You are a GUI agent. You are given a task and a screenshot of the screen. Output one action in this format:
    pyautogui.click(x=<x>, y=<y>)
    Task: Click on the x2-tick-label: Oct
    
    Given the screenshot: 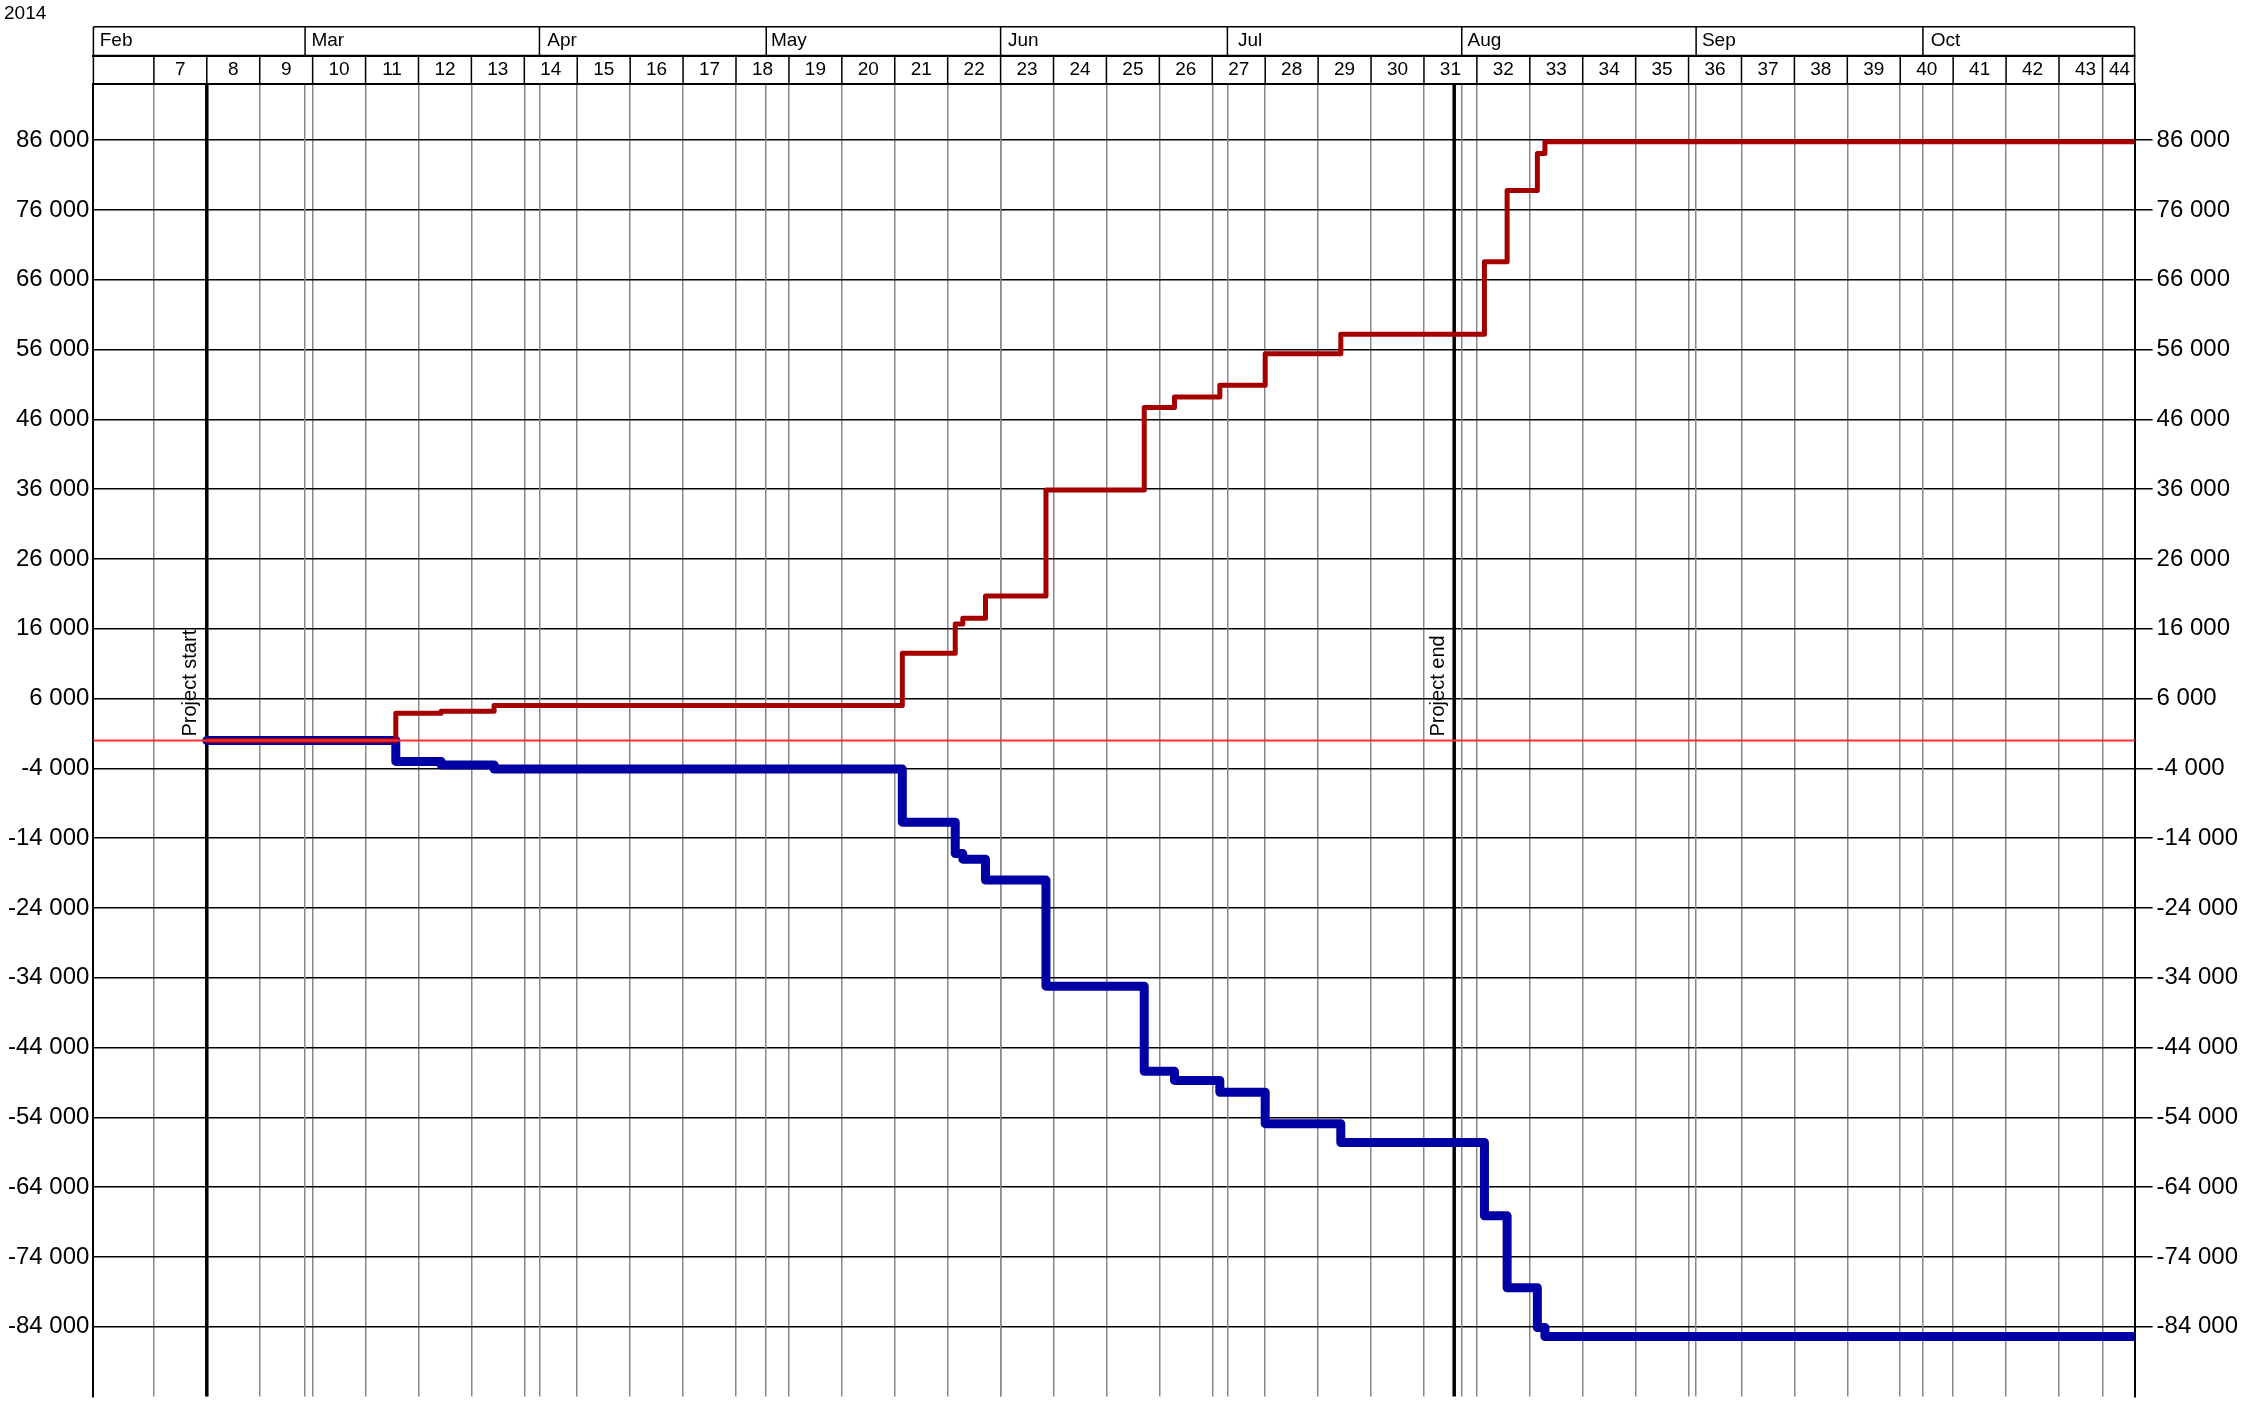 What is the action you would take?
    pyautogui.click(x=1946, y=40)
    